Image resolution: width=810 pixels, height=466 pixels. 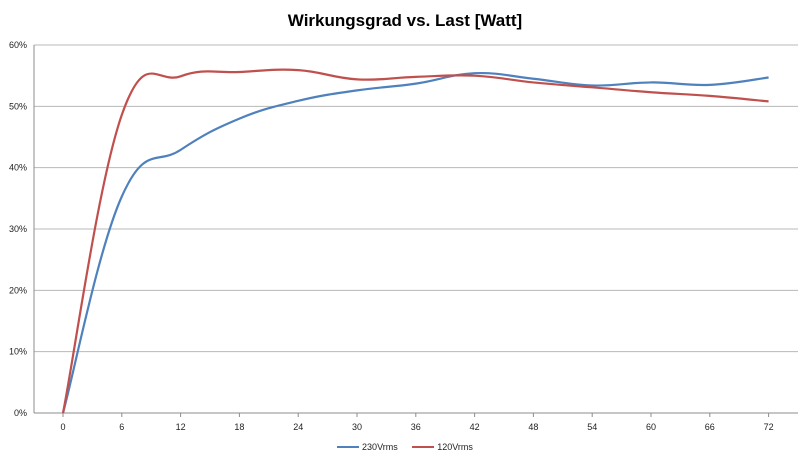 I want to click on legend-label-230vrms: 230Vrms, so click(x=380, y=447).